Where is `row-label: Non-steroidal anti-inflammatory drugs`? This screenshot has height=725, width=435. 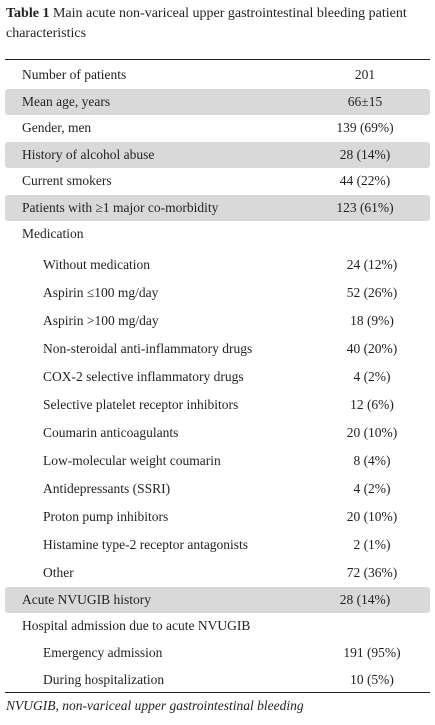
row-label: Non-steroidal anti-inflammatory drugs is located at coordinates (148, 348).